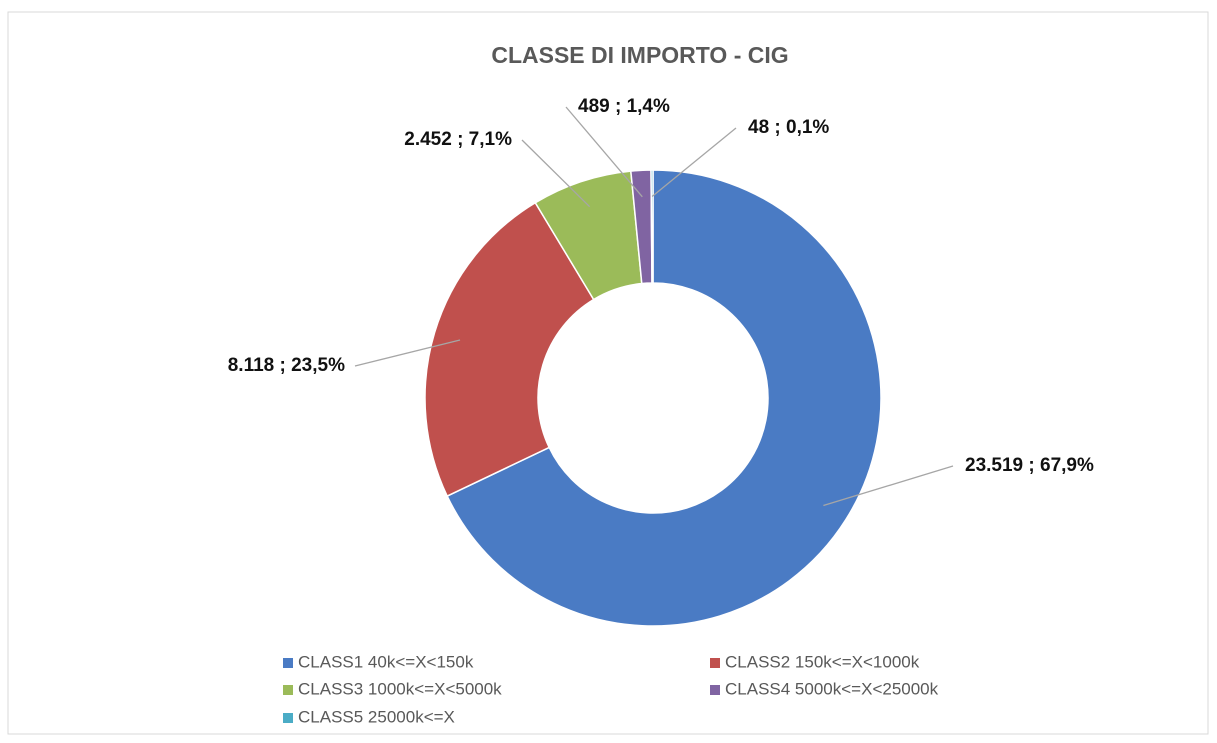 The image size is (1217, 743). Describe the element at coordinates (1029, 465) in the screenshot. I see `data-label: 23.519 ; 67,9%` at that location.